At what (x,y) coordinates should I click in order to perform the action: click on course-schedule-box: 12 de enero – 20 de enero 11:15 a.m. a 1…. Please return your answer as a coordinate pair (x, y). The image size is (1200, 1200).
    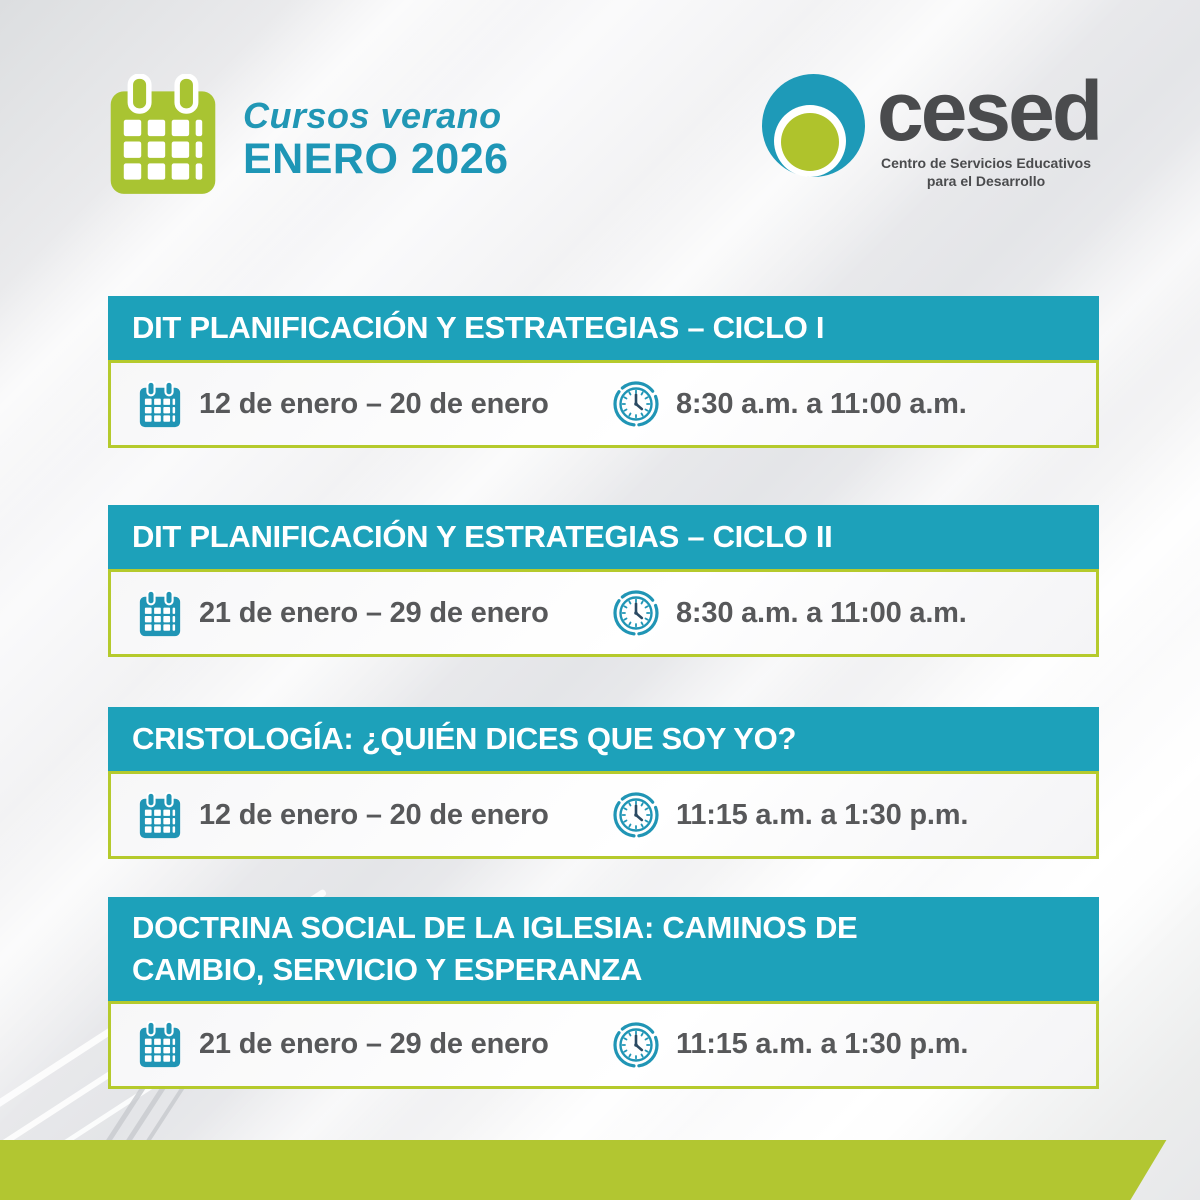
    Looking at the image, I should click on (603, 815).